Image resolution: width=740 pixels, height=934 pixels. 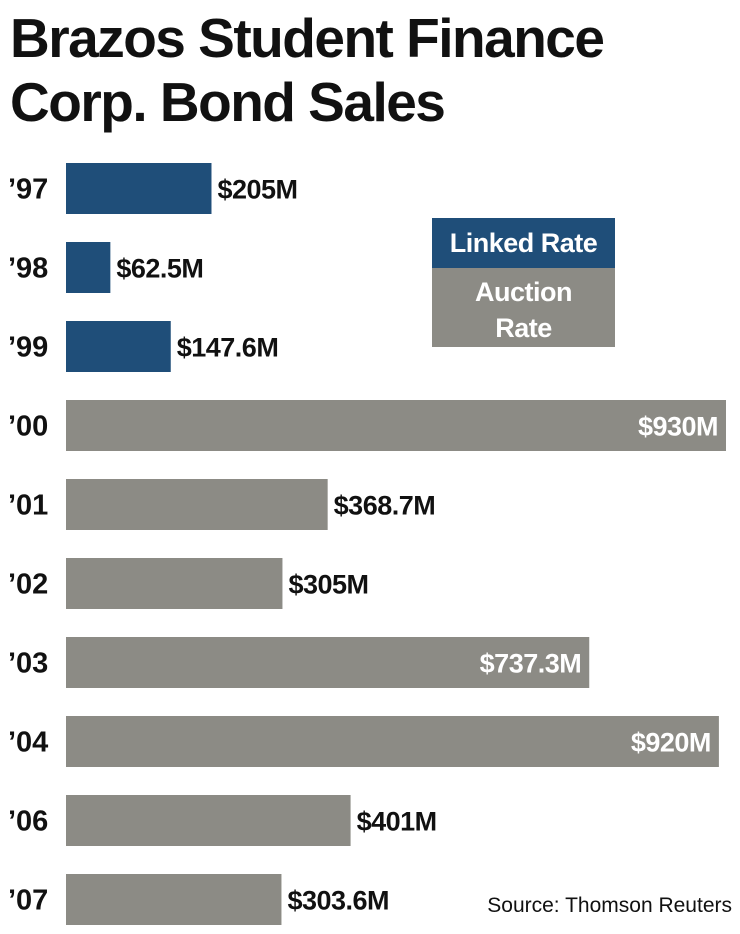 I want to click on year-label-02: ’02, so click(x=28, y=585).